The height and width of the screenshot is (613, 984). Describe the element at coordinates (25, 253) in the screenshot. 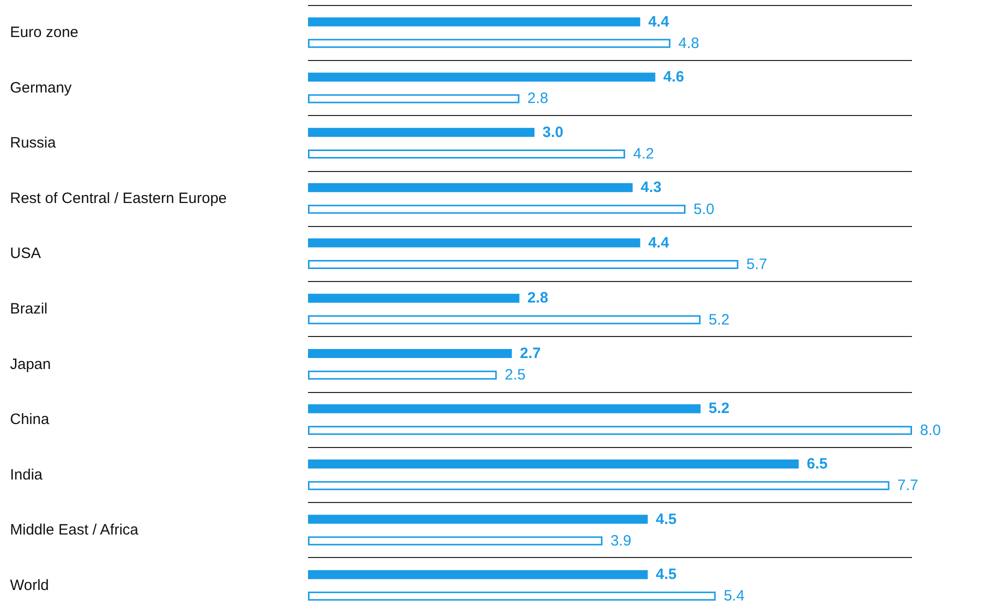

I see `y-tick-label: USA` at that location.